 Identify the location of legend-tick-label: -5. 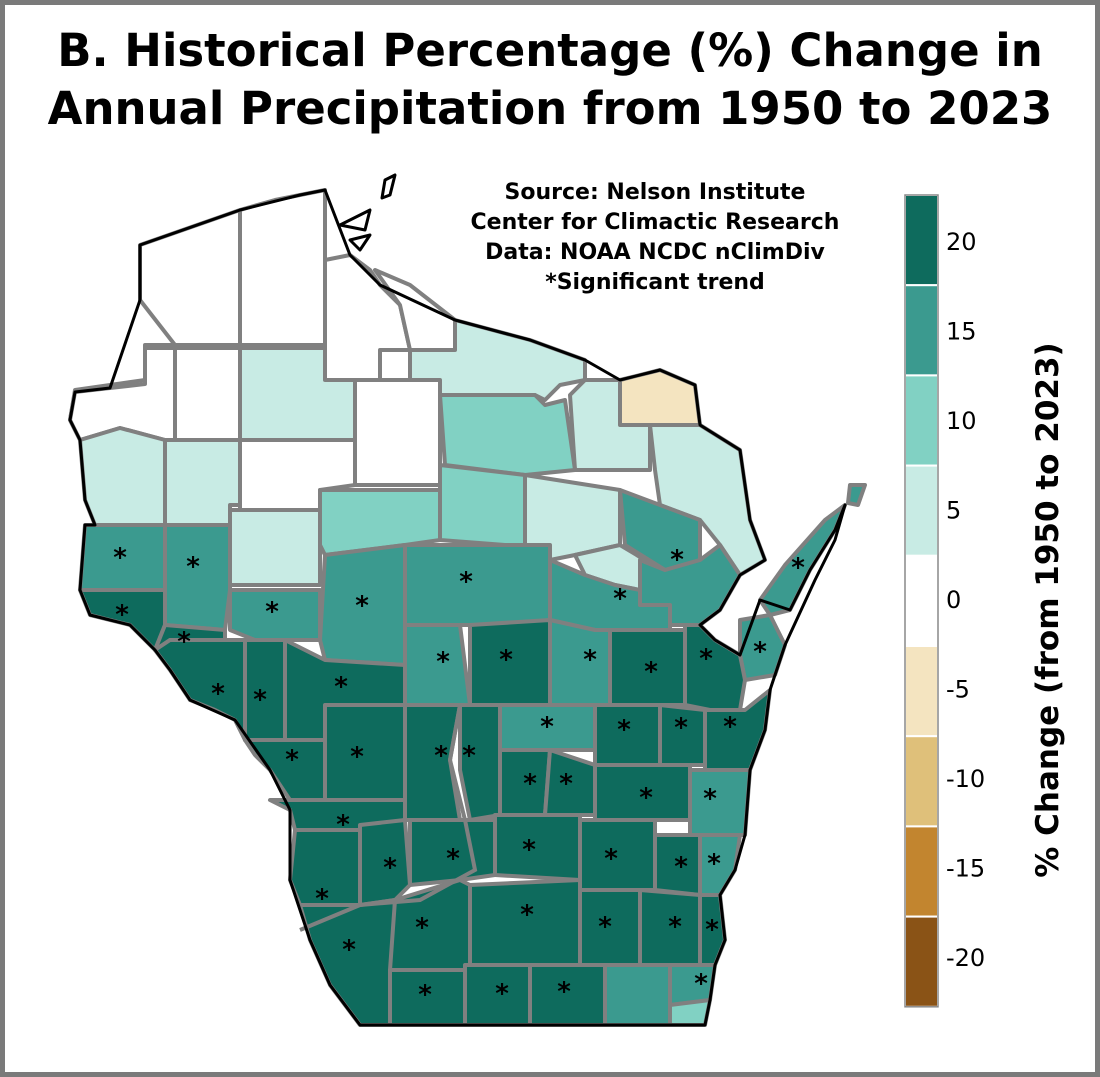
(958, 690).